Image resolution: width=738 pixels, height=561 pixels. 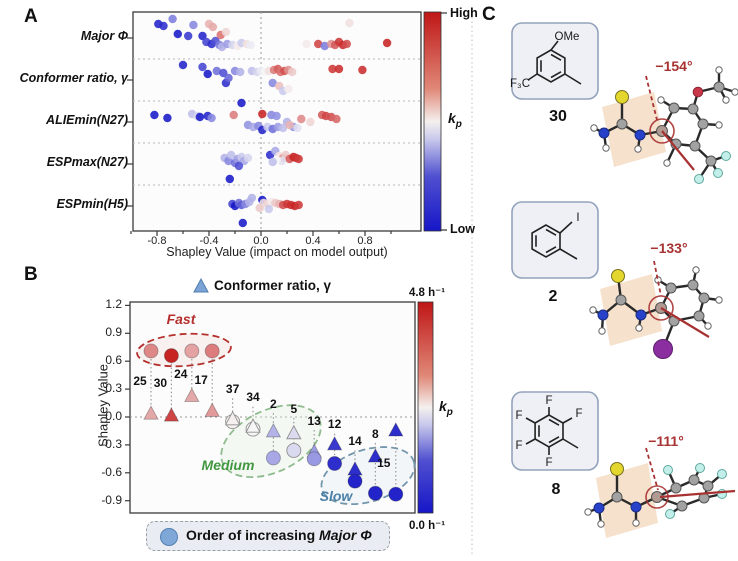 I want to click on bottom-legend-text: Order of increasing, so click(x=253, y=535).